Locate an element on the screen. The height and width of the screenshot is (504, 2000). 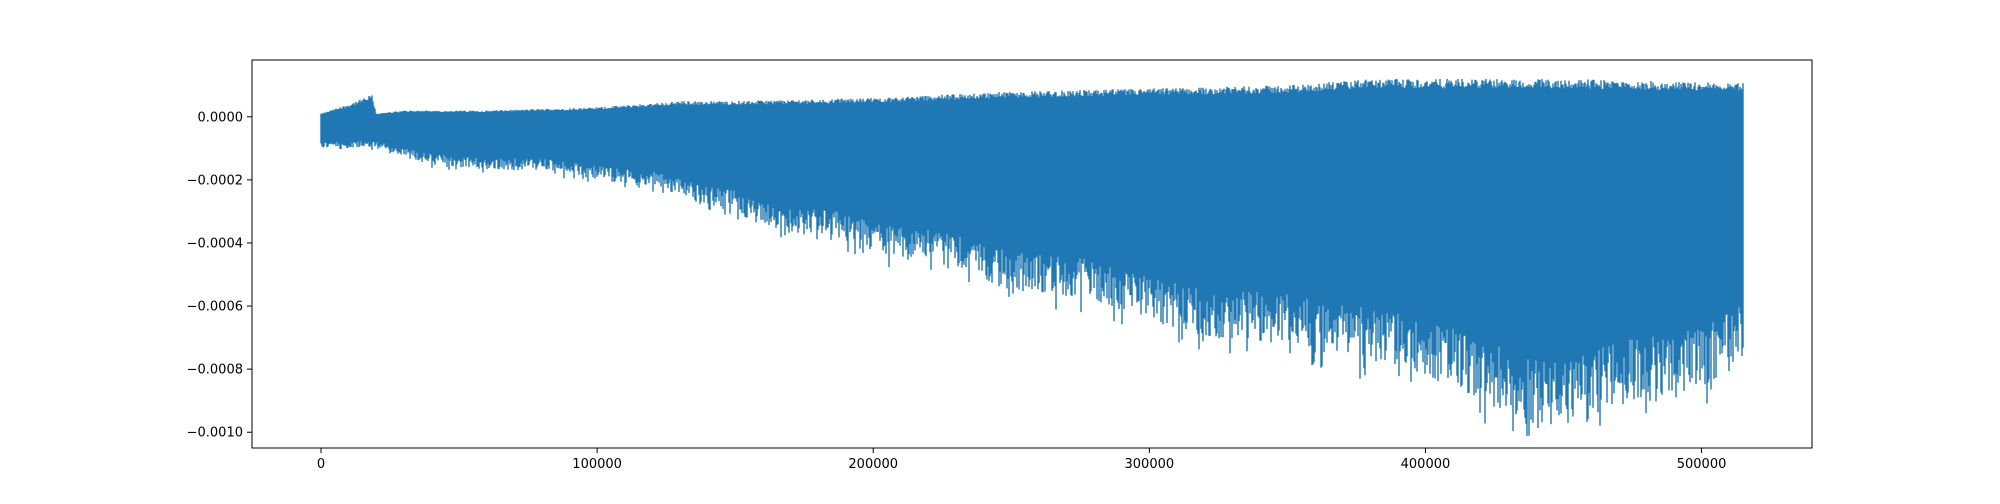
y-tick-label: −0.0006 is located at coordinates (215, 307).